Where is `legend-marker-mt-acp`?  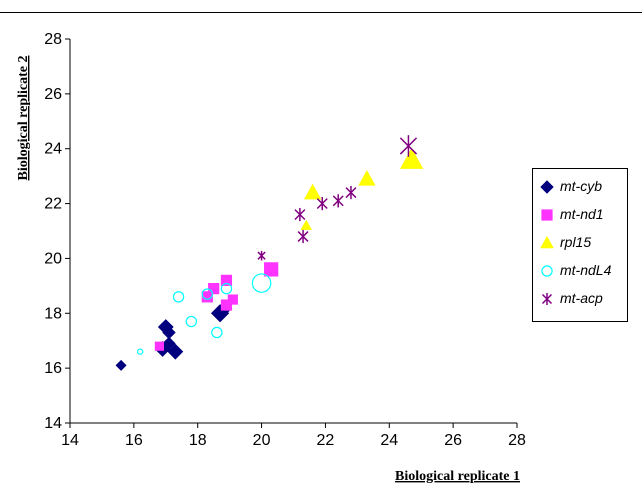 legend-marker-mt-acp is located at coordinates (547, 299).